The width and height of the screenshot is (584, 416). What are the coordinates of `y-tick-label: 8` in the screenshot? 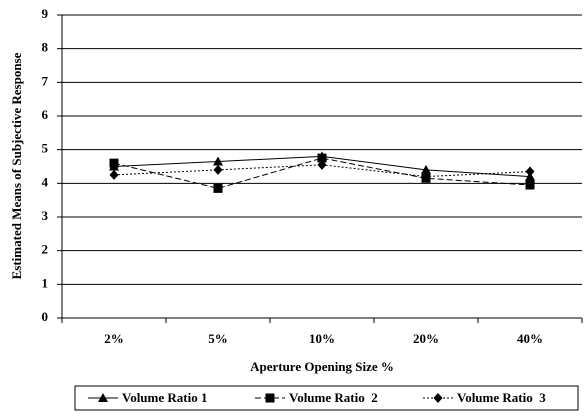 It's located at (45, 47).